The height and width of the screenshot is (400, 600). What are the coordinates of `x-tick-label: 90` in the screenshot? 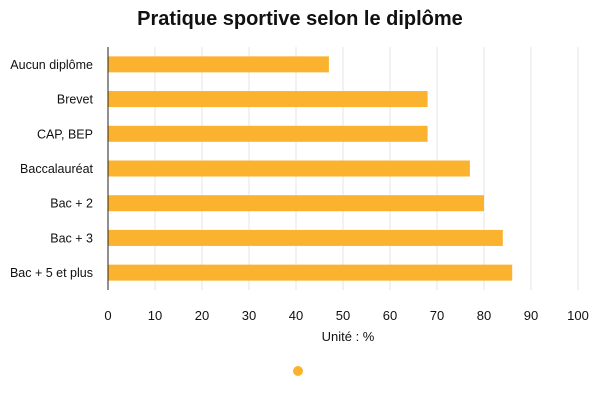 It's located at (531, 315).